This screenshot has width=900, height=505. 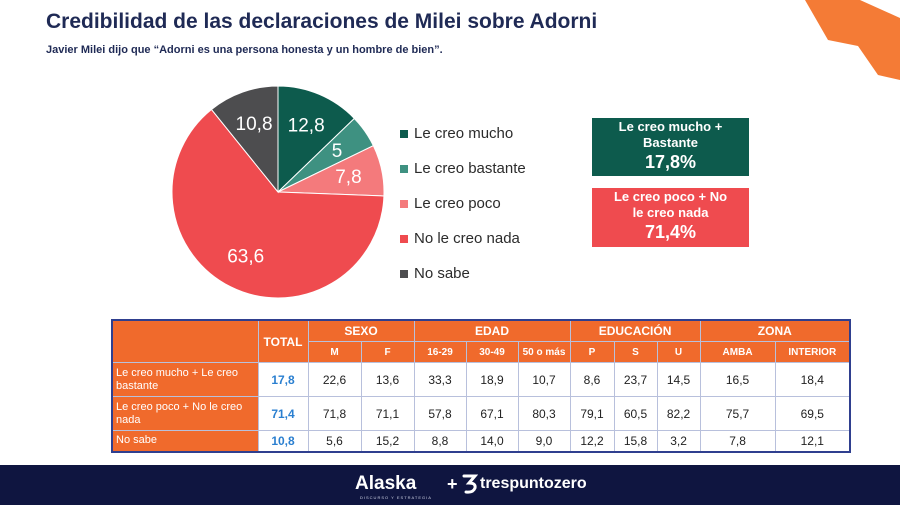 What do you see at coordinates (386, 483) in the screenshot?
I see `alaska-logo: Alaska` at bounding box center [386, 483].